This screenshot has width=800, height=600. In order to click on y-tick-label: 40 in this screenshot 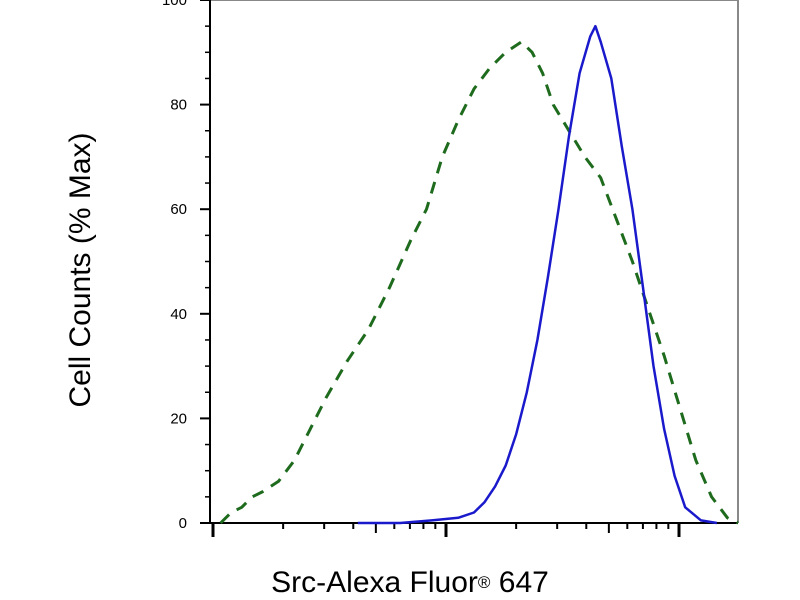, I will do `click(178, 314)`.